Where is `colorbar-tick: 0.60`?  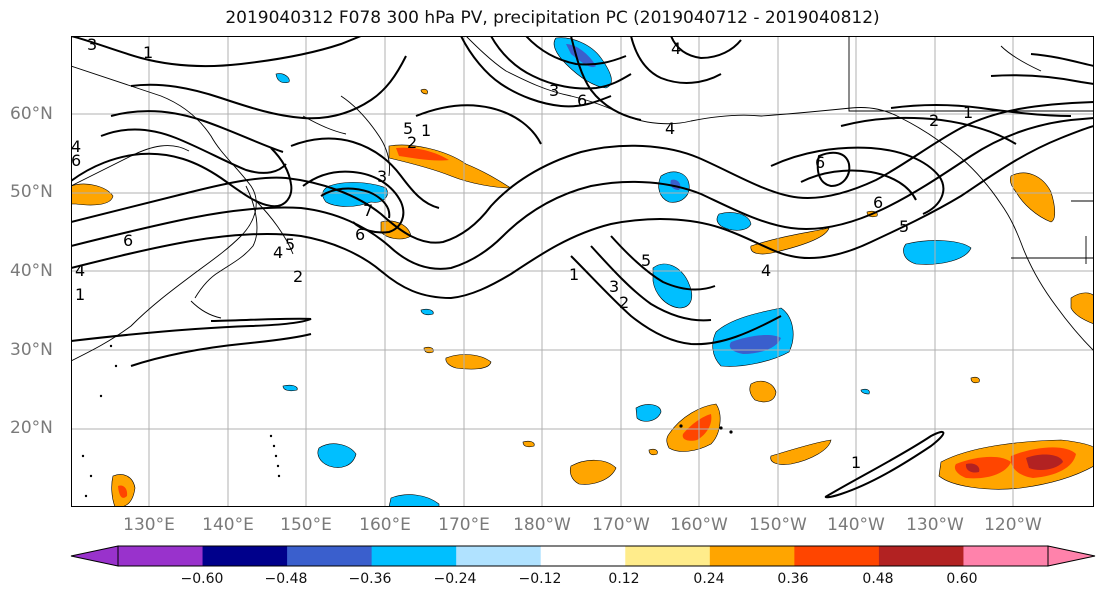
colorbar-tick: 0.60 is located at coordinates (962, 579).